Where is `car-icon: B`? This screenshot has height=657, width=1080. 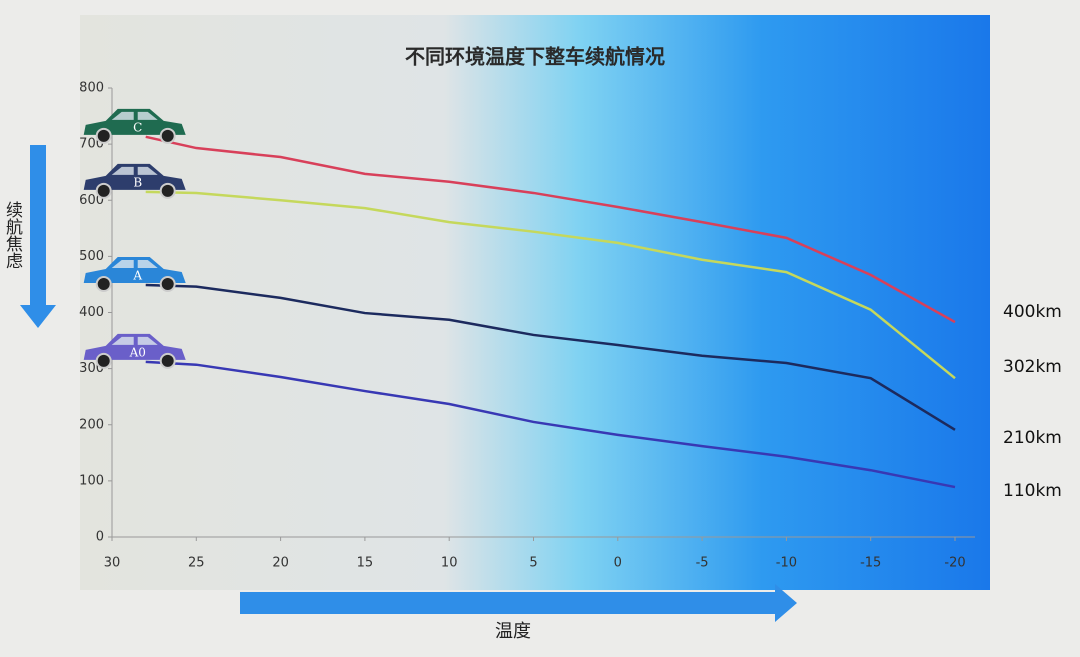
car-icon: B is located at coordinates (134, 181).